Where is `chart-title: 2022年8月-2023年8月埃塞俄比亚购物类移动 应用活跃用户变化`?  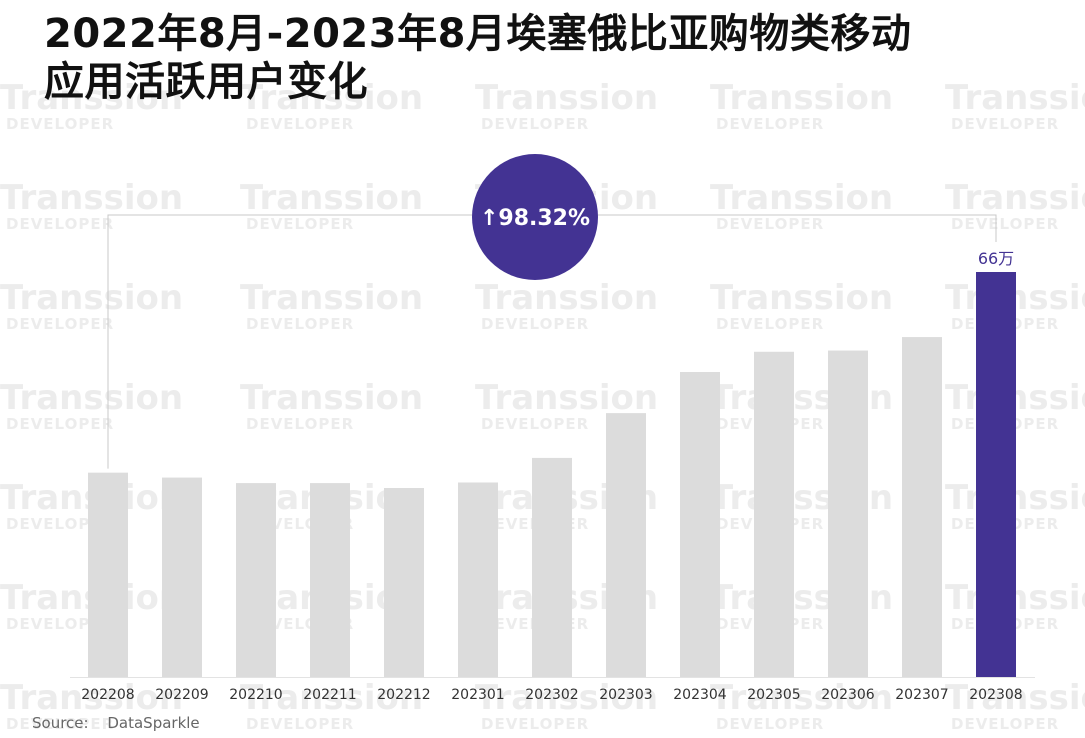 chart-title: 2022年8月-2023年8月埃塞俄比亚购物类移动 应用活跃用户变化 is located at coordinates (554, 58).